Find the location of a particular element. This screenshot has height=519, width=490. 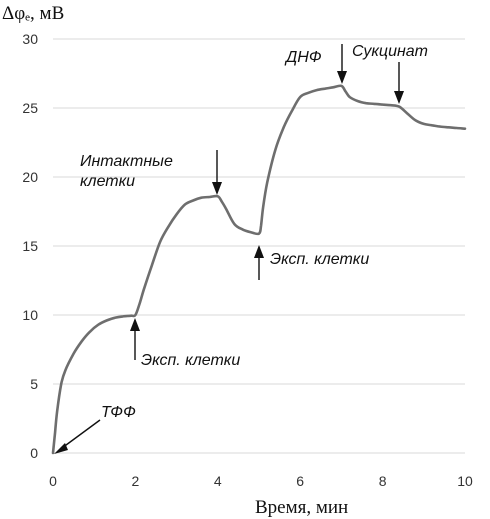

arrow-tff is located at coordinates (81, 434).